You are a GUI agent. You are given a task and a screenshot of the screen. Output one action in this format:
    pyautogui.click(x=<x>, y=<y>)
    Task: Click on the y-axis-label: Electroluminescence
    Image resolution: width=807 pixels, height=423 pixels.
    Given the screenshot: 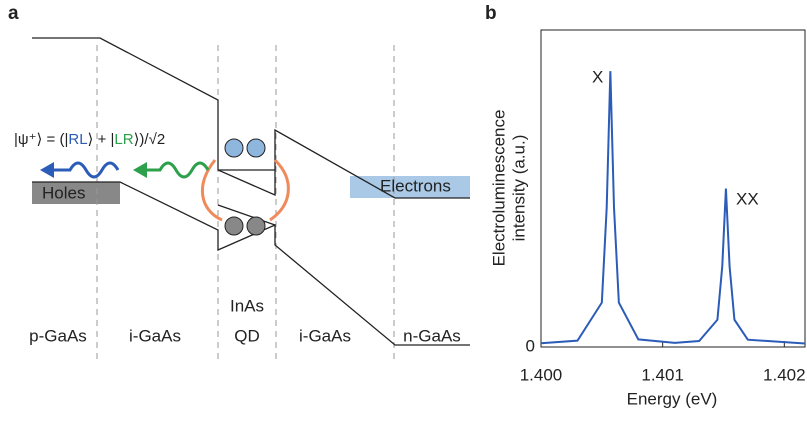 What is the action you would take?
    pyautogui.click(x=498, y=188)
    